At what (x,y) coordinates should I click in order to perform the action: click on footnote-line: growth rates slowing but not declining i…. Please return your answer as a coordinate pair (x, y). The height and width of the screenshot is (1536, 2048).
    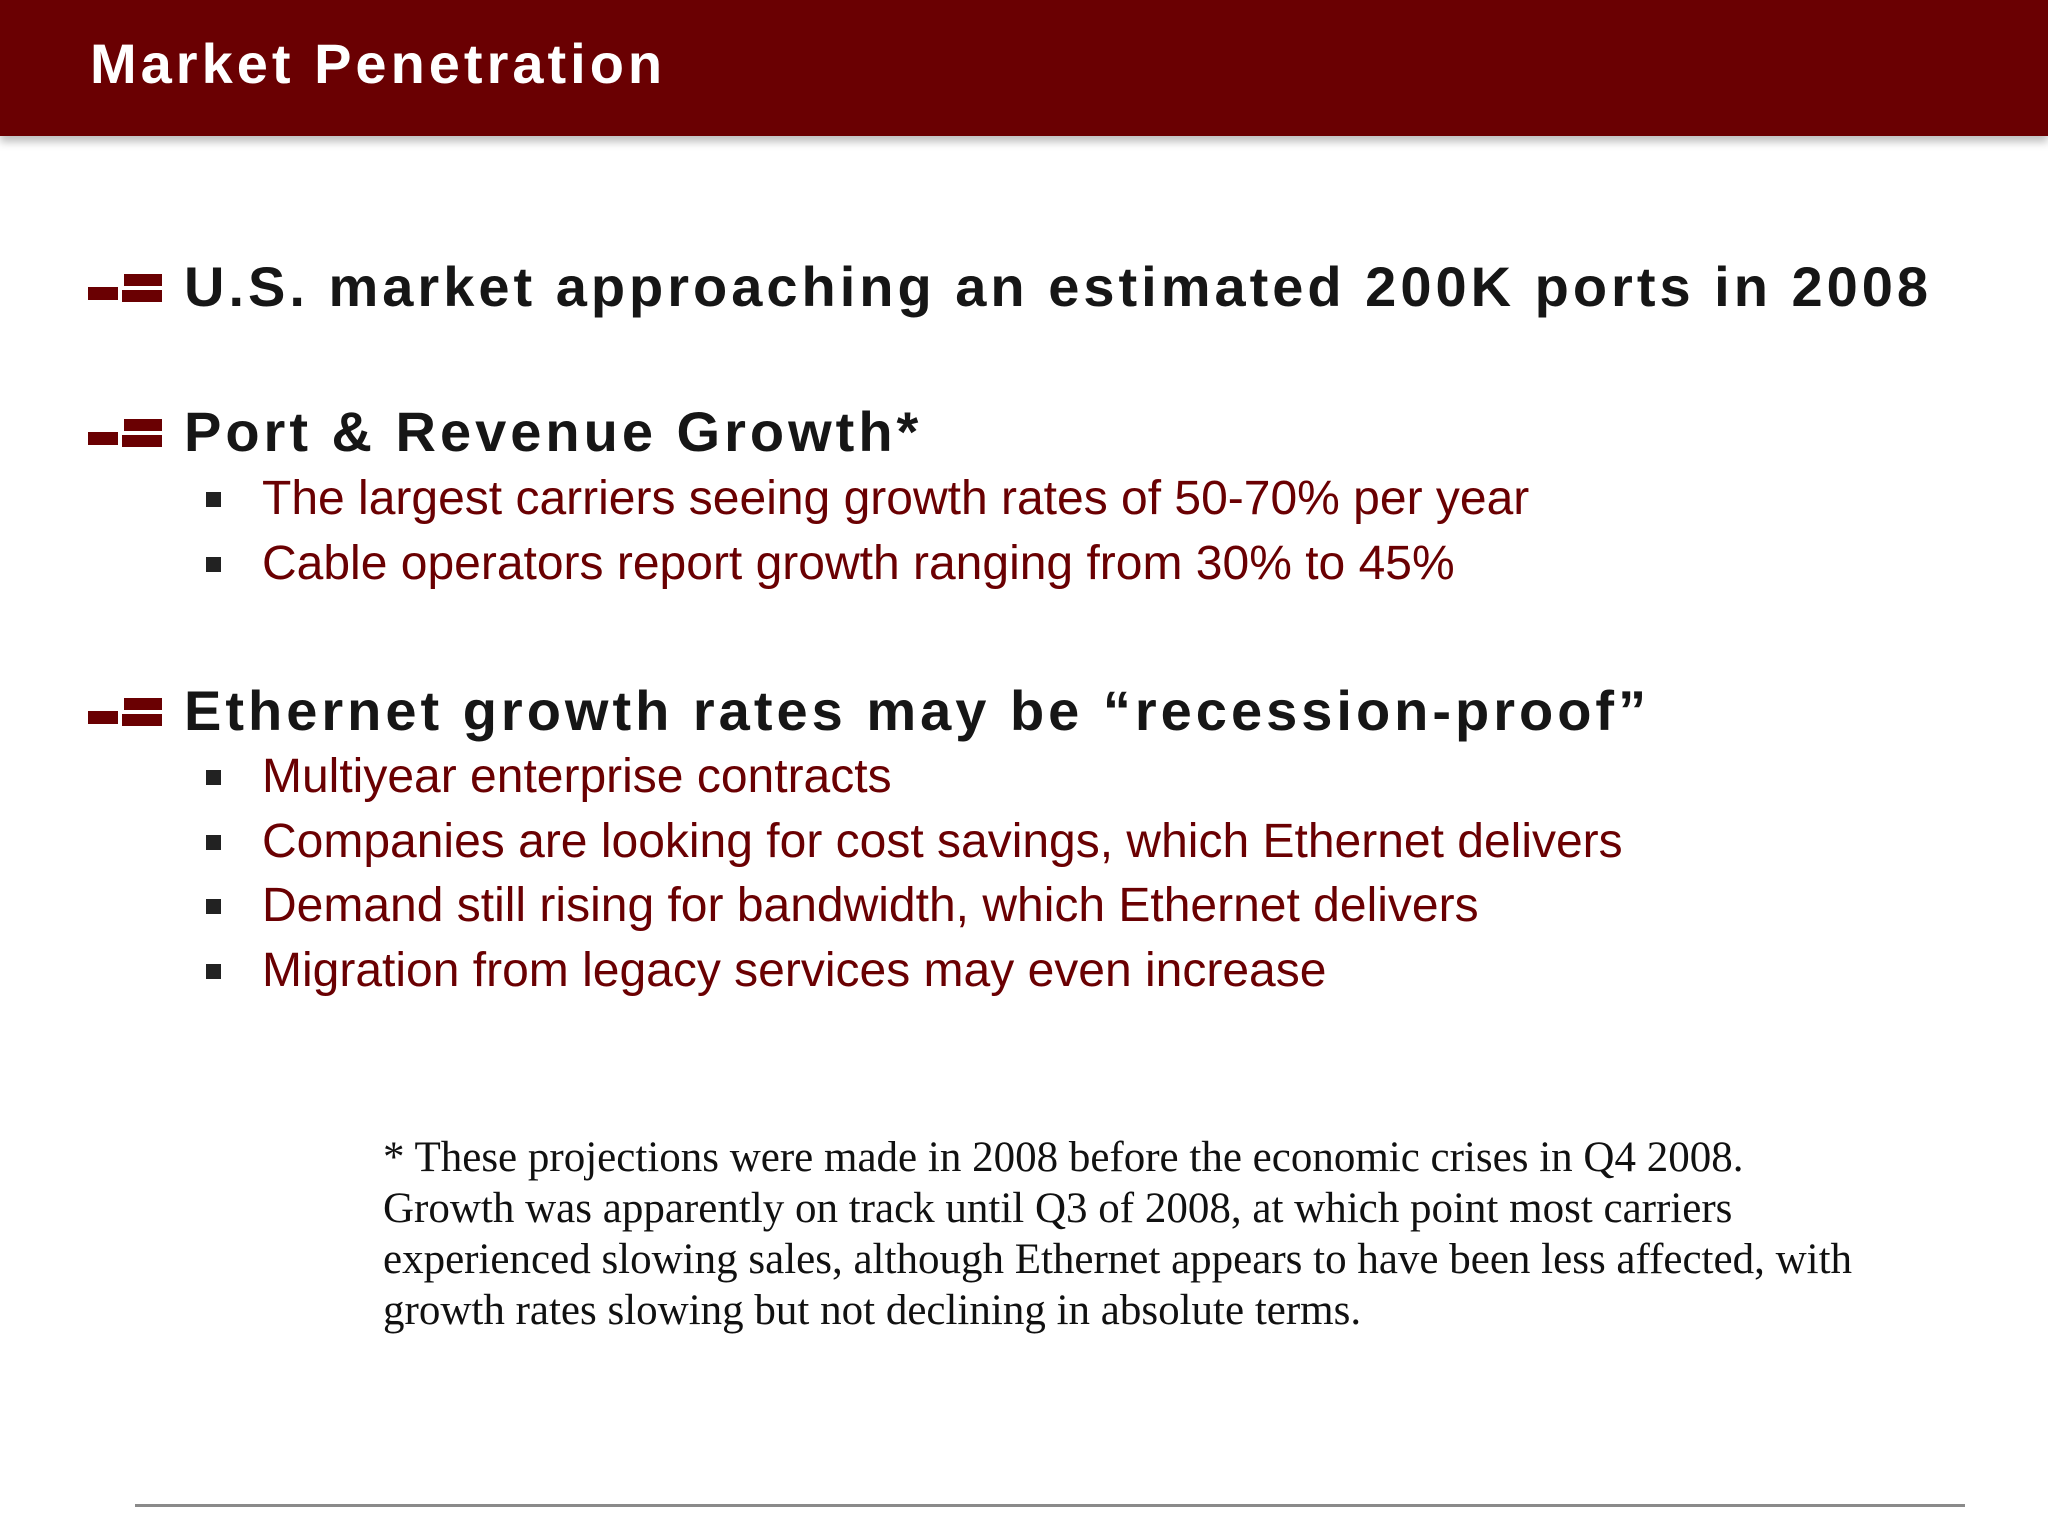
    Looking at the image, I should click on (872, 1310).